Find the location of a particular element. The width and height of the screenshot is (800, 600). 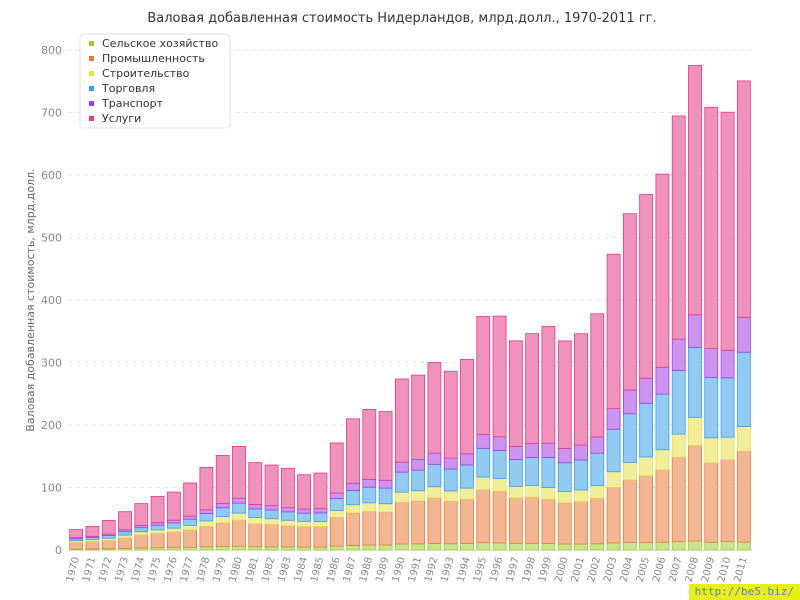

legend-label: Промышленность is located at coordinates (153, 58).